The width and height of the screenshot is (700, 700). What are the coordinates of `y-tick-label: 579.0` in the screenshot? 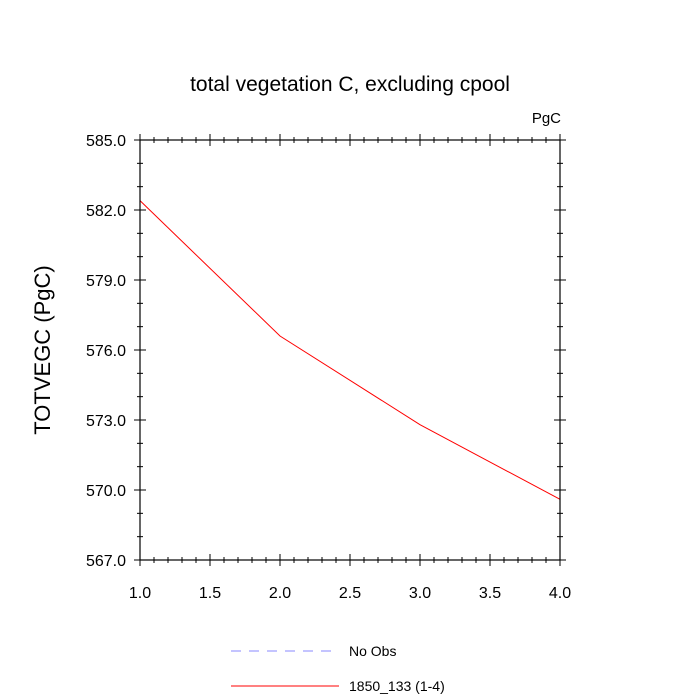 It's located at (106, 281).